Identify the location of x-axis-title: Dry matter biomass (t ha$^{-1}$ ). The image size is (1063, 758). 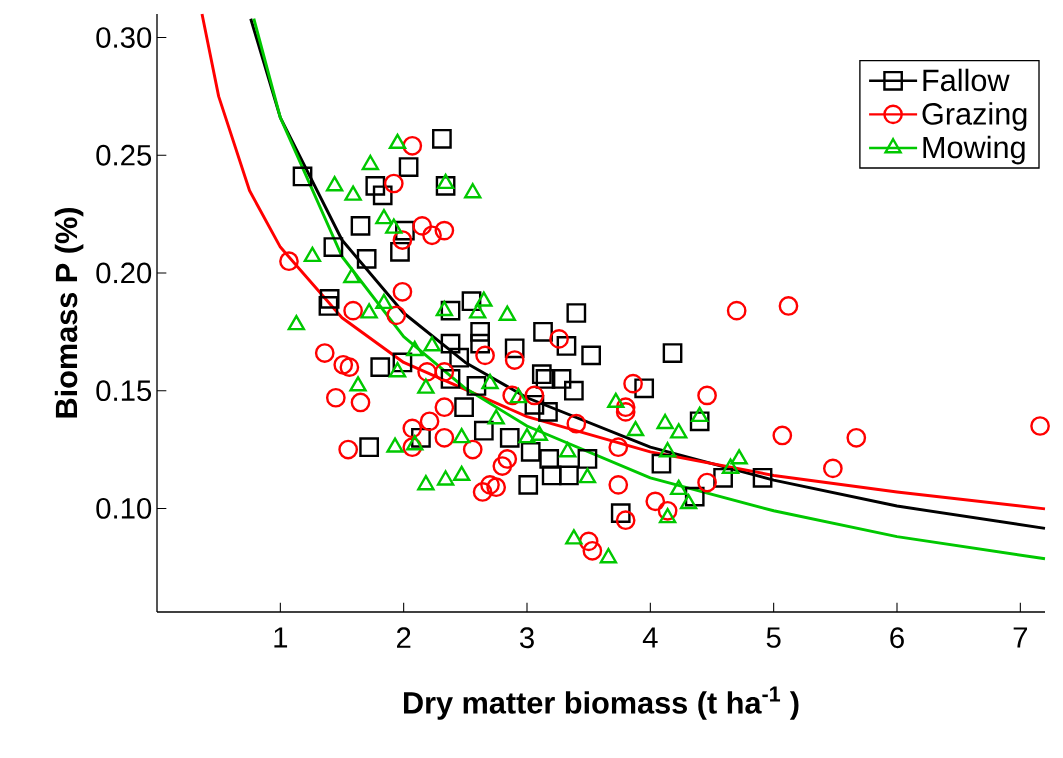
(601, 703).